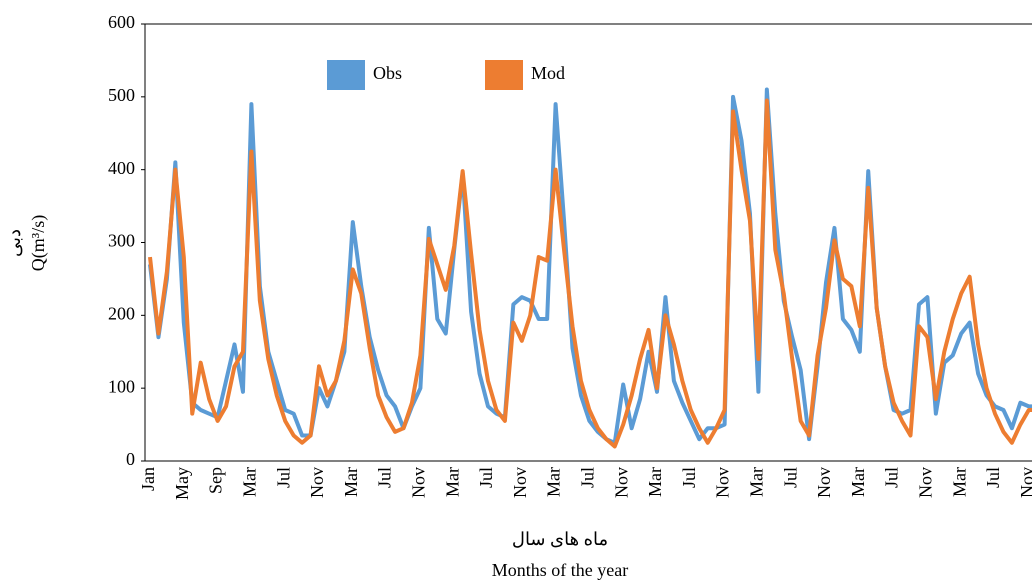  What do you see at coordinates (560, 539) in the screenshot?
I see `x-label: ماه های سال` at bounding box center [560, 539].